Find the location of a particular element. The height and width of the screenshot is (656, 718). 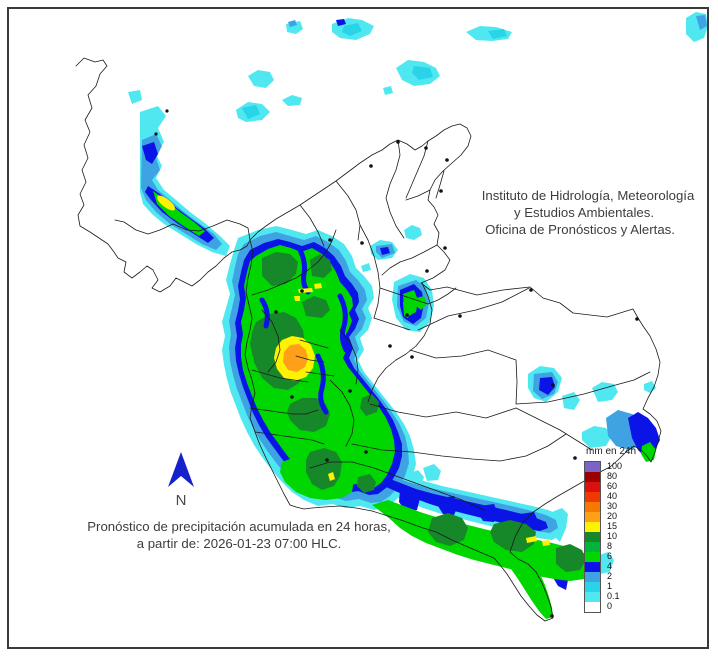

legend-value: 0.1 is located at coordinates (613, 596).